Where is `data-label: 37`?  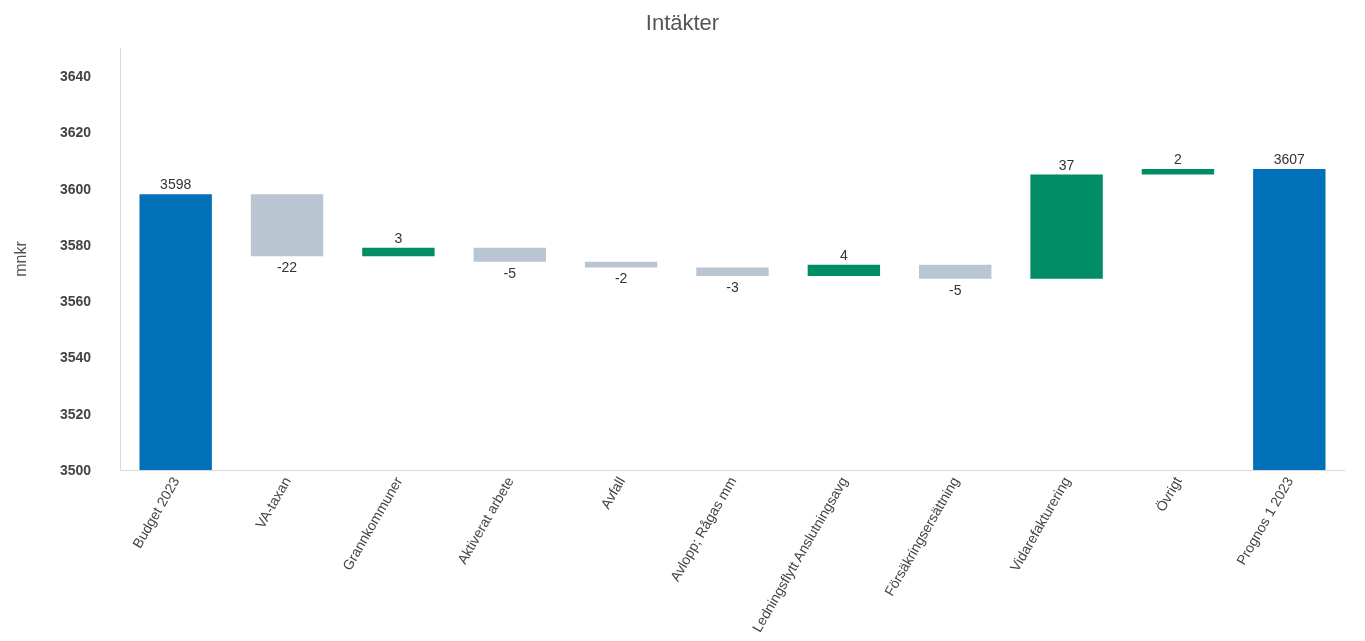
data-label: 37 is located at coordinates (1066, 164).